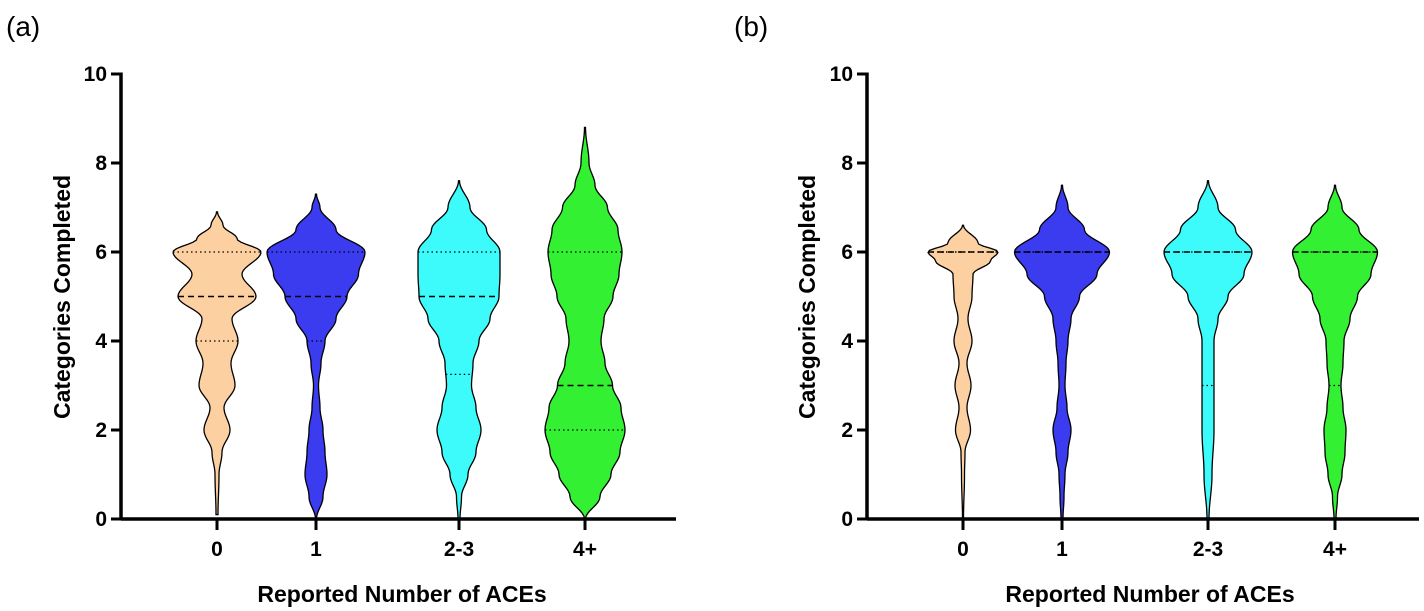 The image size is (1424, 611). I want to click on panel-b-label: (b), so click(751, 26).